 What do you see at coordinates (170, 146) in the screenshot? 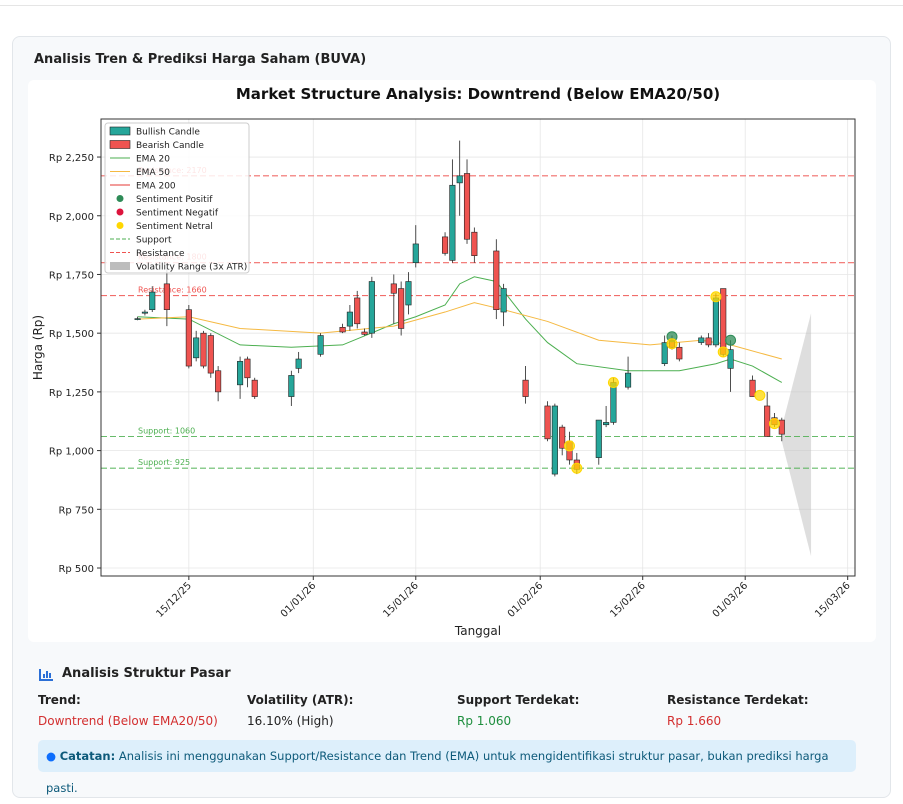
I see `legend-label: Bearish Candle` at bounding box center [170, 146].